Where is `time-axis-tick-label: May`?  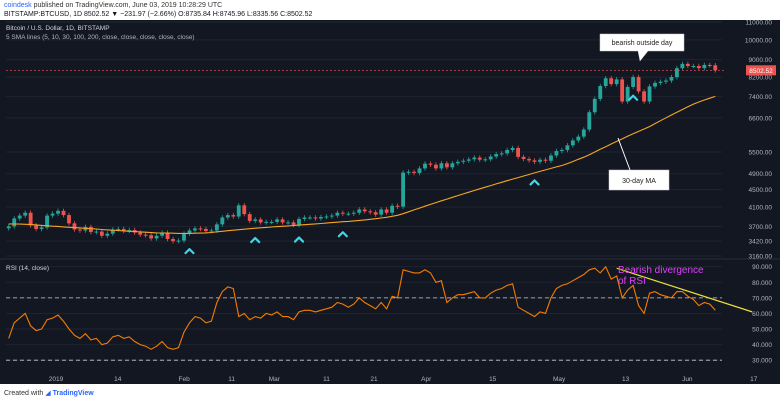
time-axis-tick-label: May is located at coordinates (559, 379).